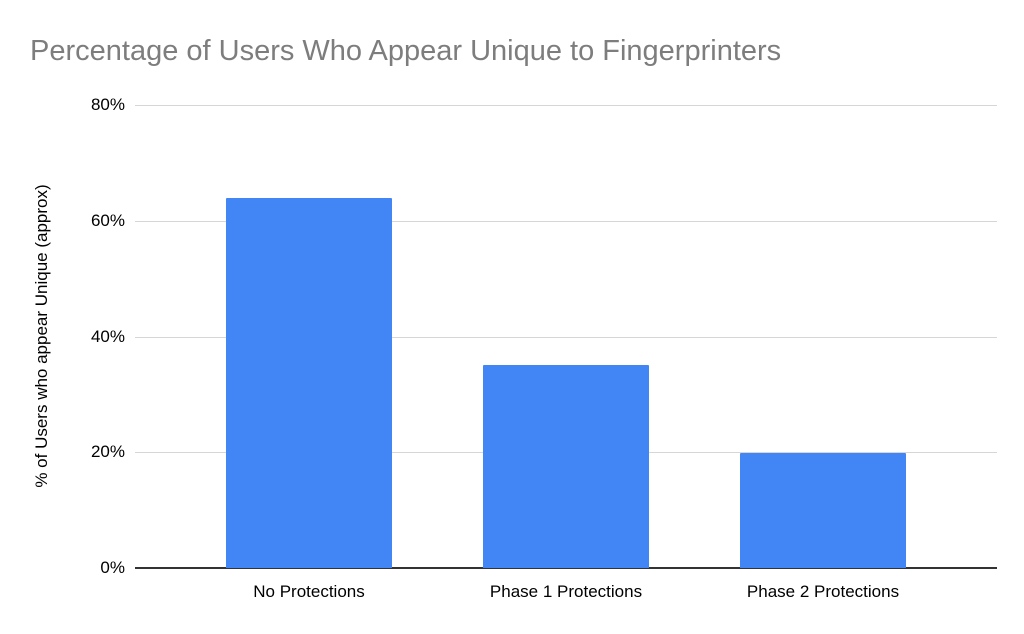 This screenshot has width=1024, height=634. I want to click on y-tick-label: 0%, so click(112, 567).